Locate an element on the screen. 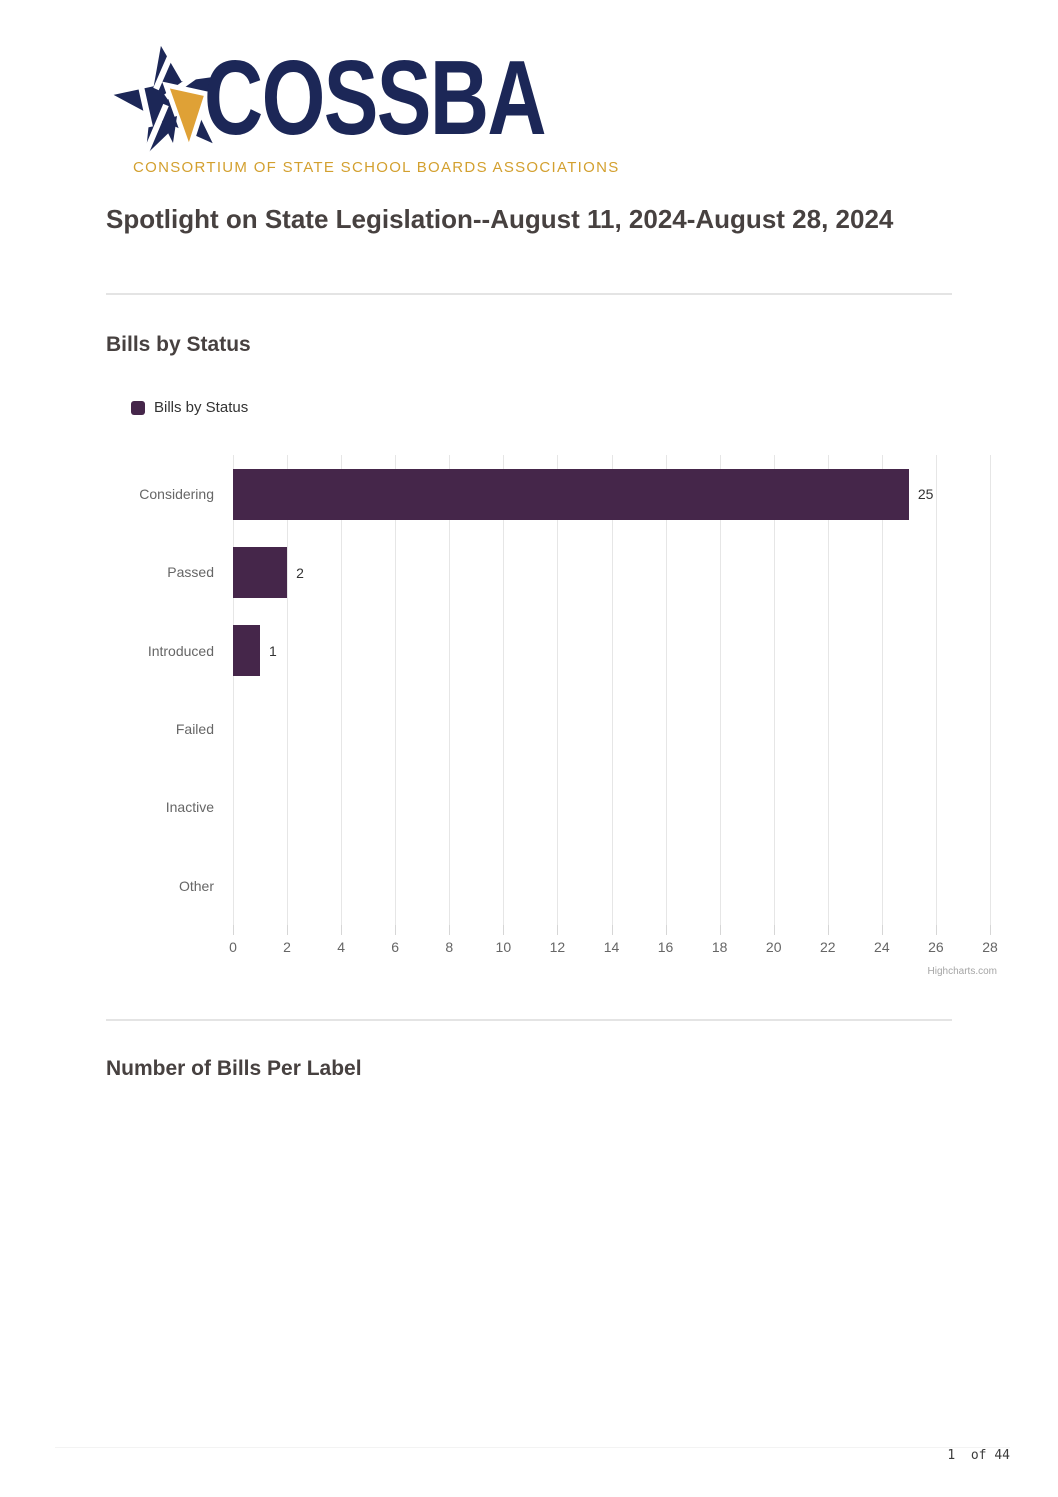  page-number: 1 of 44 is located at coordinates (978, 1455).